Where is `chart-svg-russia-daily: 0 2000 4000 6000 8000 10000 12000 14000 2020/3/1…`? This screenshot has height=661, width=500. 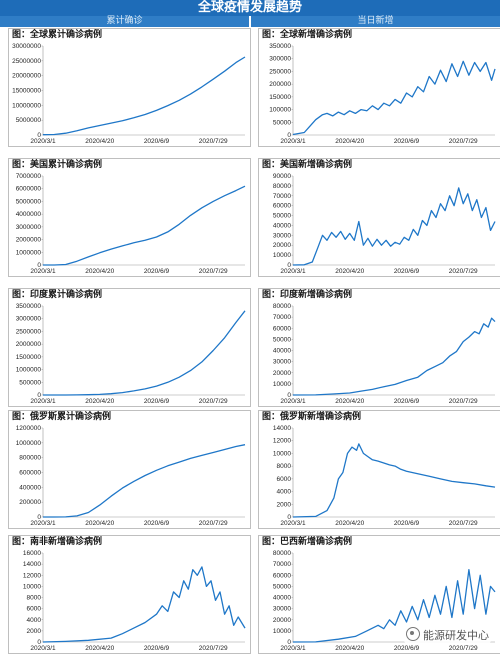 chart-svg-russia-daily: 0 2000 4000 6000 8000 10000 12000 14000 2020/3/1… is located at coordinates (384, 476).